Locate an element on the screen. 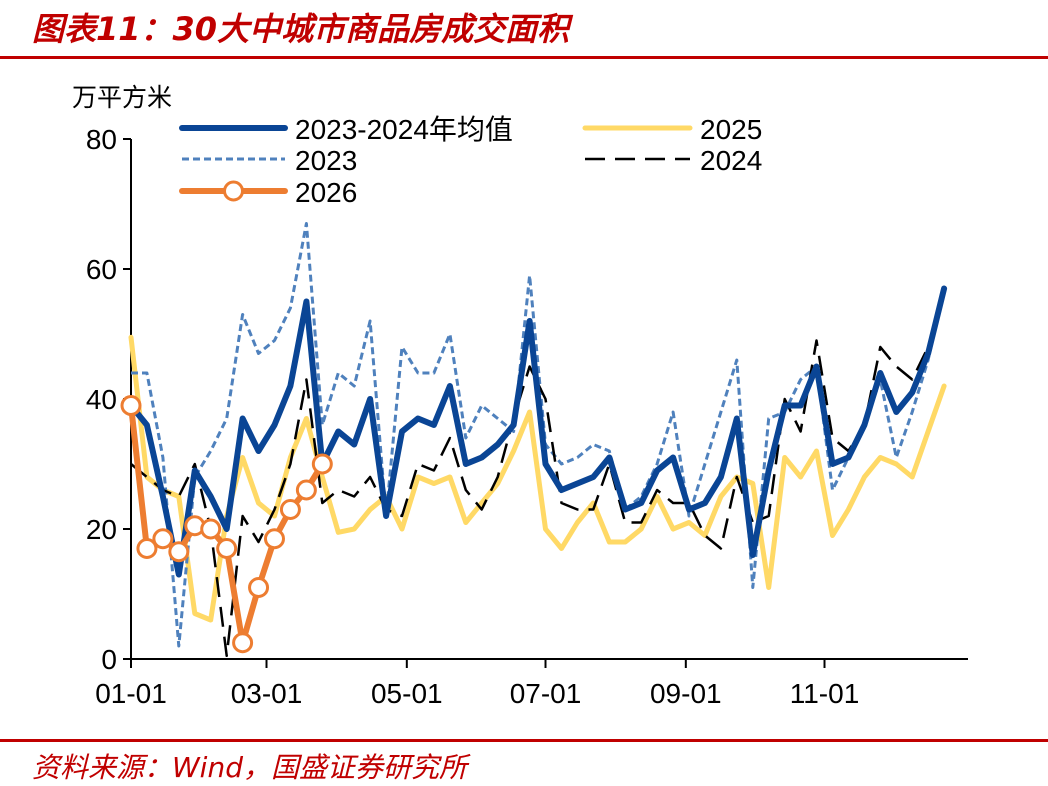 The width and height of the screenshot is (1048, 786). source-divider is located at coordinates (524, 740).